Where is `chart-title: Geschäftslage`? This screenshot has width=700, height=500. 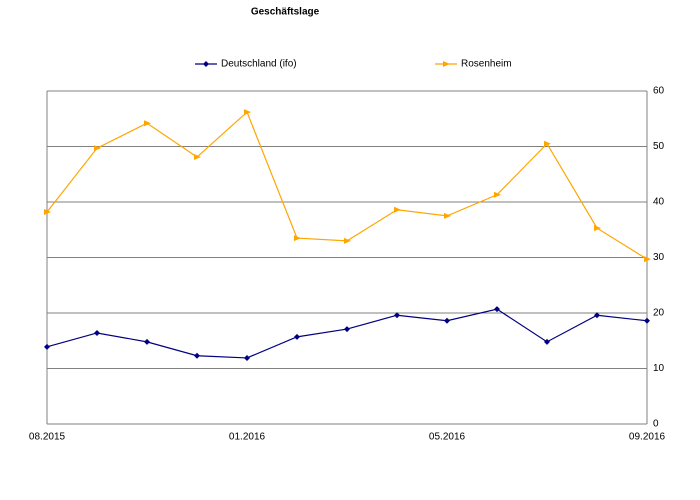
chart-title: Geschäftslage is located at coordinates (285, 12).